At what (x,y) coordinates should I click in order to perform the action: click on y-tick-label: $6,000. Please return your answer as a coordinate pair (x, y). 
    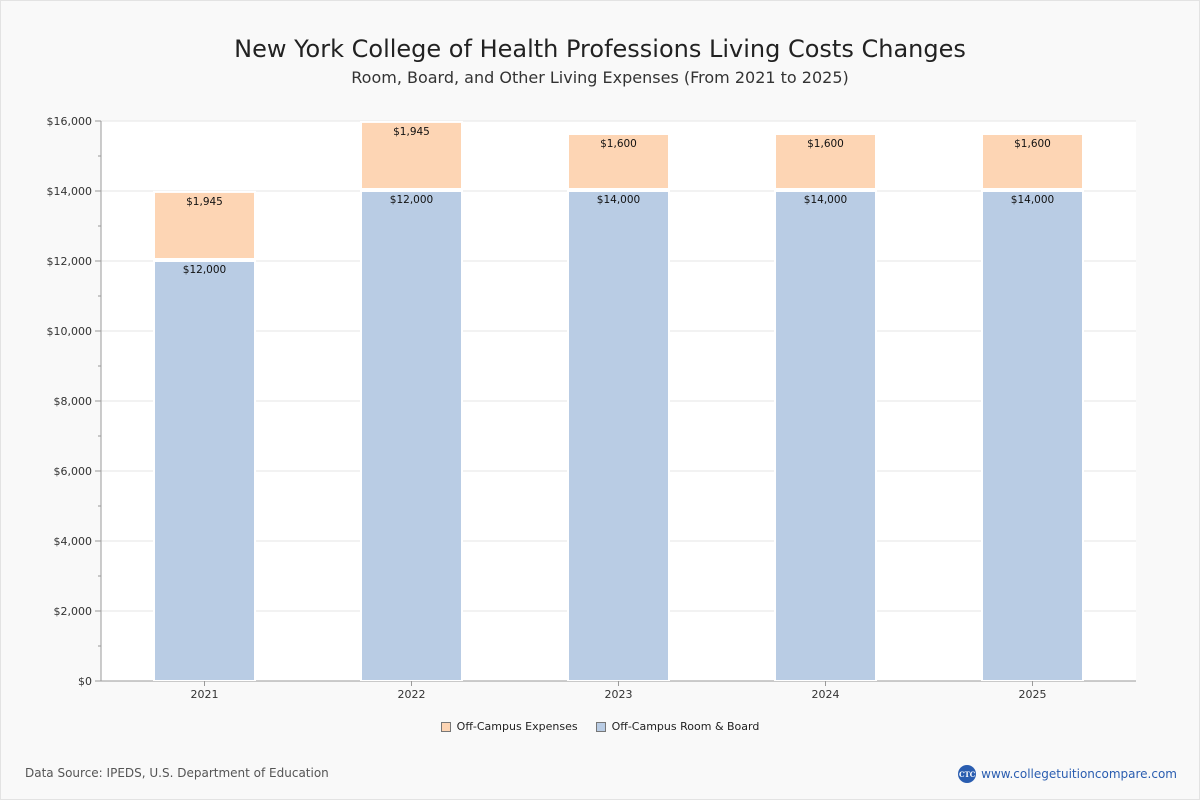
    Looking at the image, I should click on (73, 471).